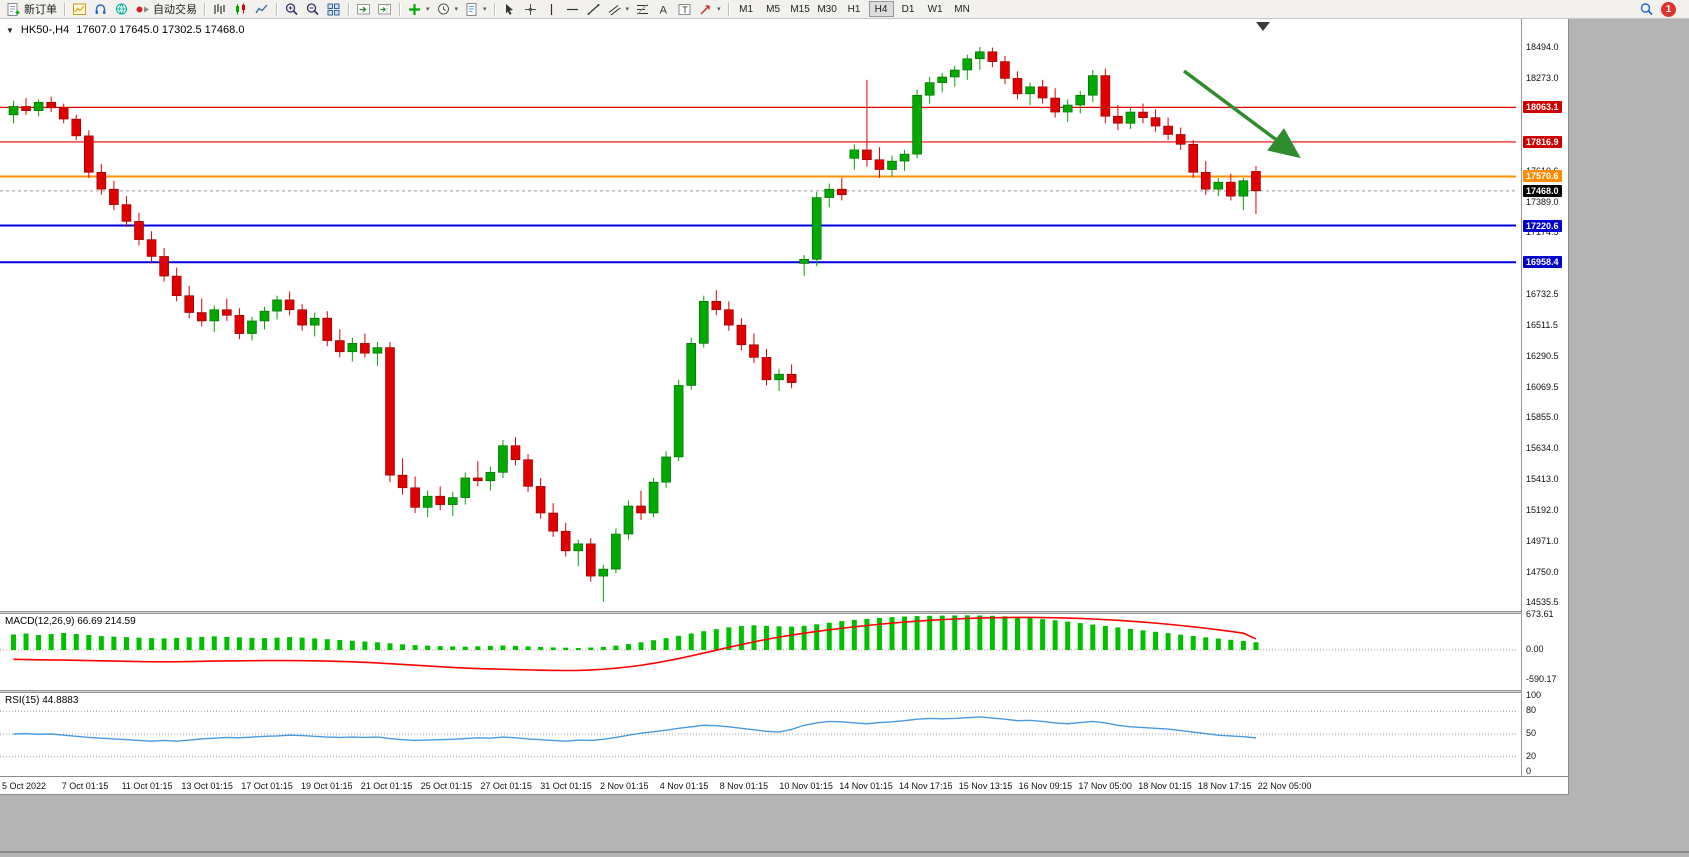 The width and height of the screenshot is (1689, 857). I want to click on main-toolbar: 新订单 自动交易 ▾ ▾ ▾, so click(844, 9).